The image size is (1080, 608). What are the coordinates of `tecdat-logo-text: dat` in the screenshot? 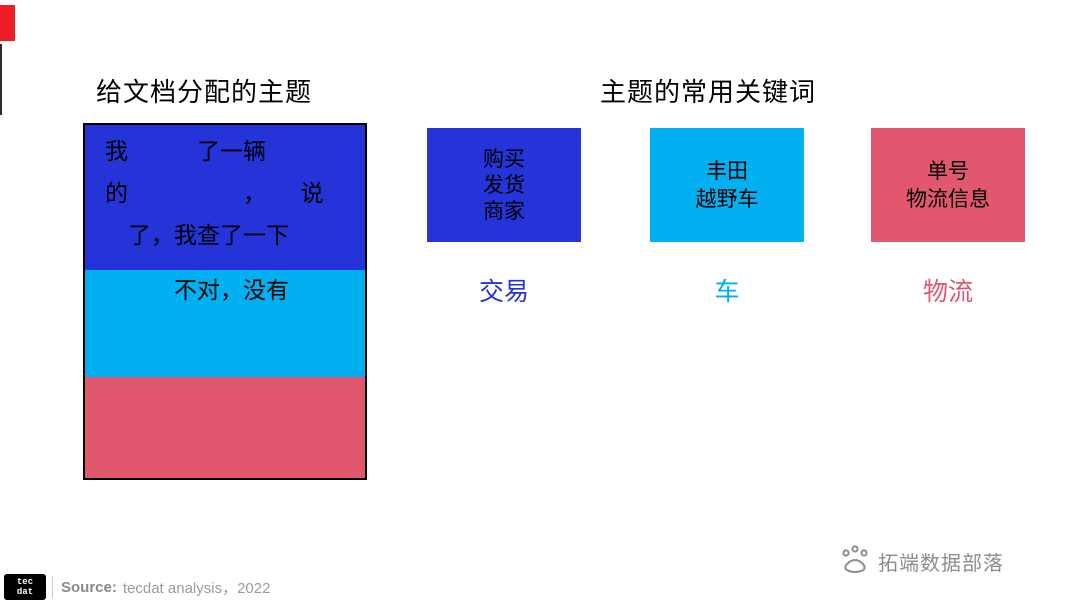 It's located at (25, 592).